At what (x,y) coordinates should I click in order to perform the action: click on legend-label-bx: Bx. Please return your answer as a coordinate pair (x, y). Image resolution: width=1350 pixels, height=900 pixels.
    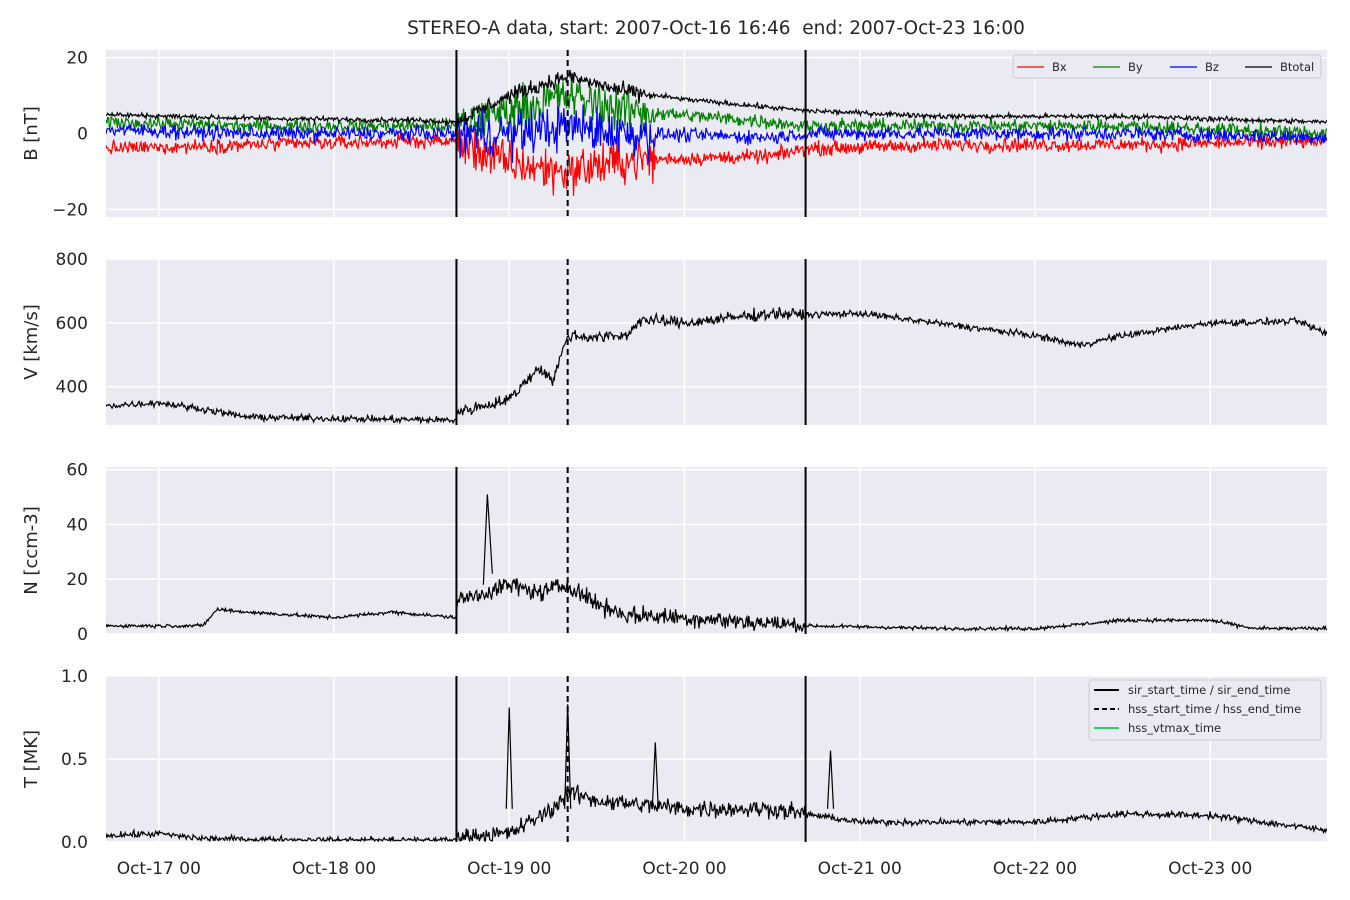
    Looking at the image, I should click on (1059, 67).